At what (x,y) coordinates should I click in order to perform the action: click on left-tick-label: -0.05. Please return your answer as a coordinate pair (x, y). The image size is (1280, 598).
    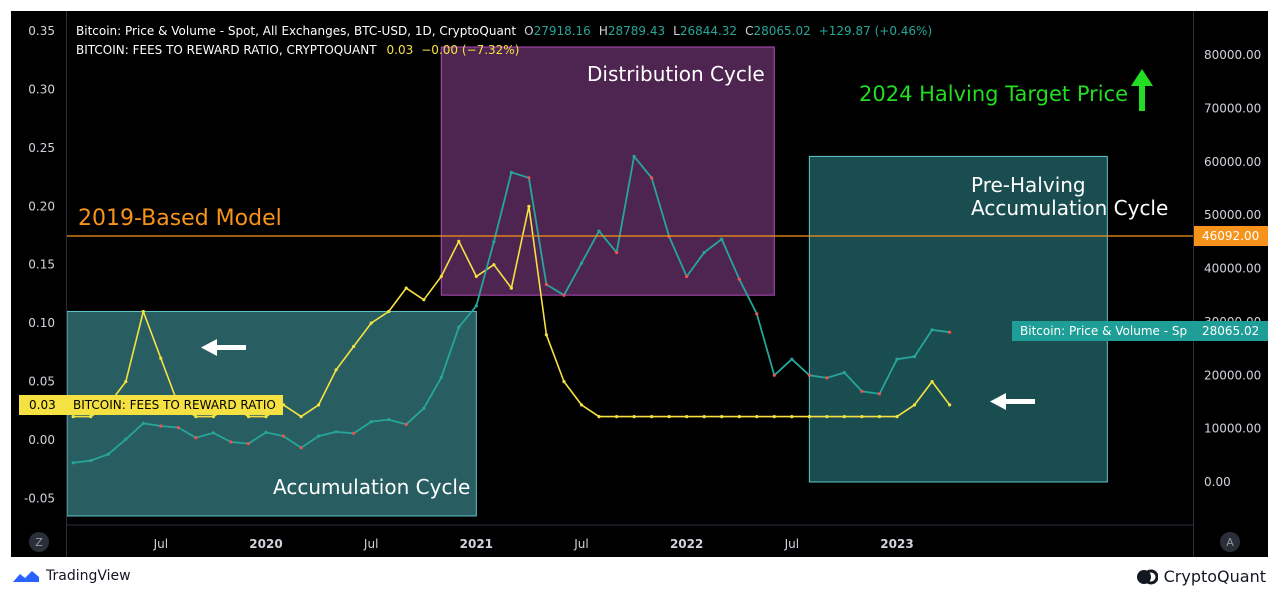
    Looking at the image, I should click on (39, 498).